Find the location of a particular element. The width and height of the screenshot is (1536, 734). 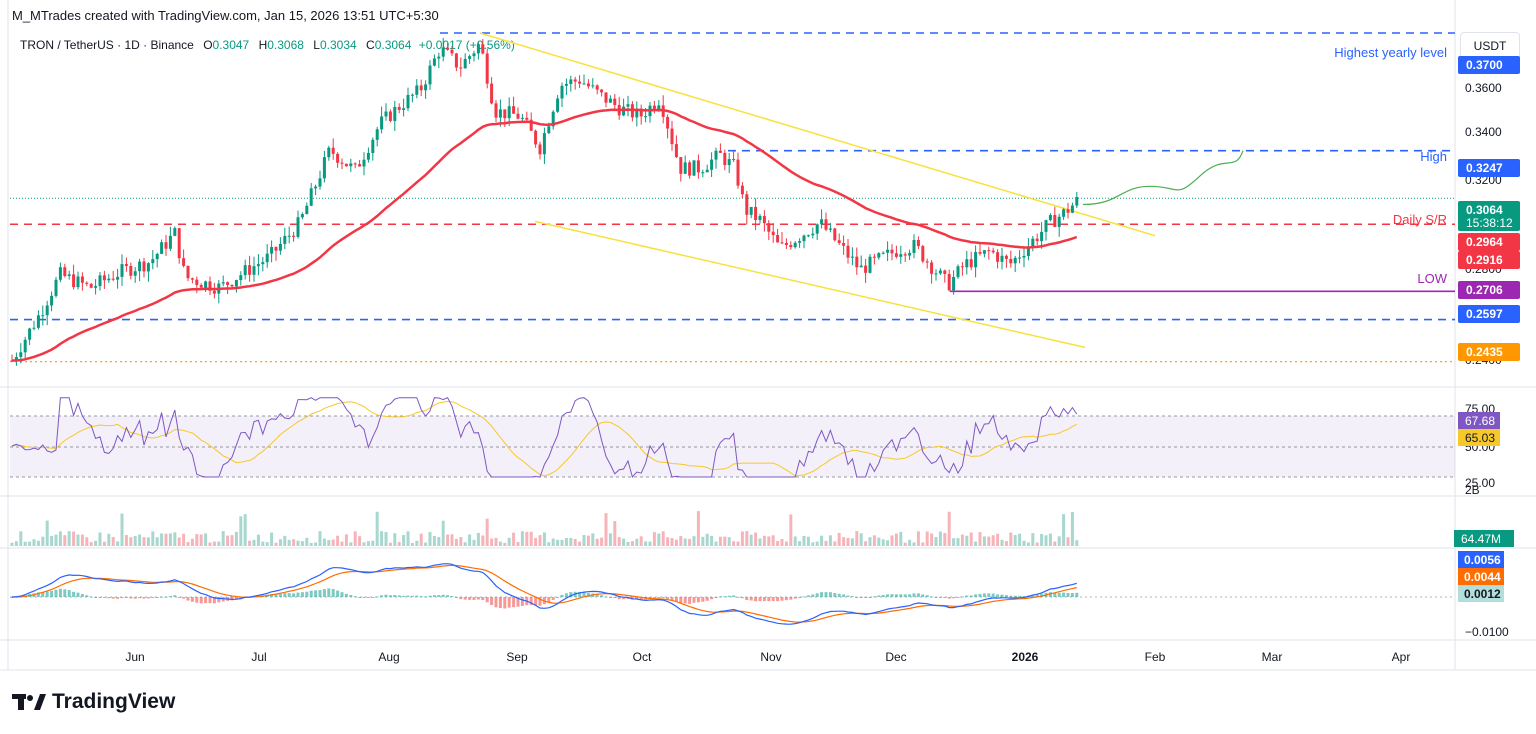

rsi-line is located at coordinates (544, 438).